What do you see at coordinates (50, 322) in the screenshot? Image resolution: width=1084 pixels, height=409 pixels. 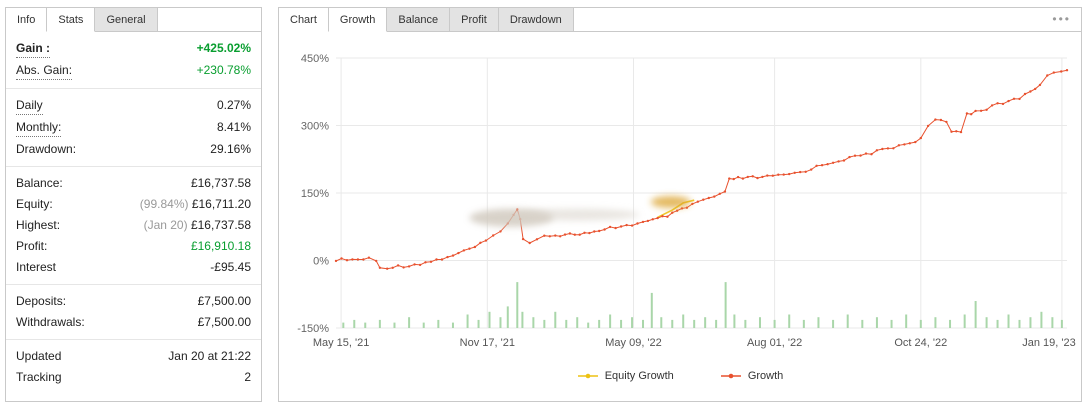 I see `stat-label-withdrawals: Withdrawals:` at bounding box center [50, 322].